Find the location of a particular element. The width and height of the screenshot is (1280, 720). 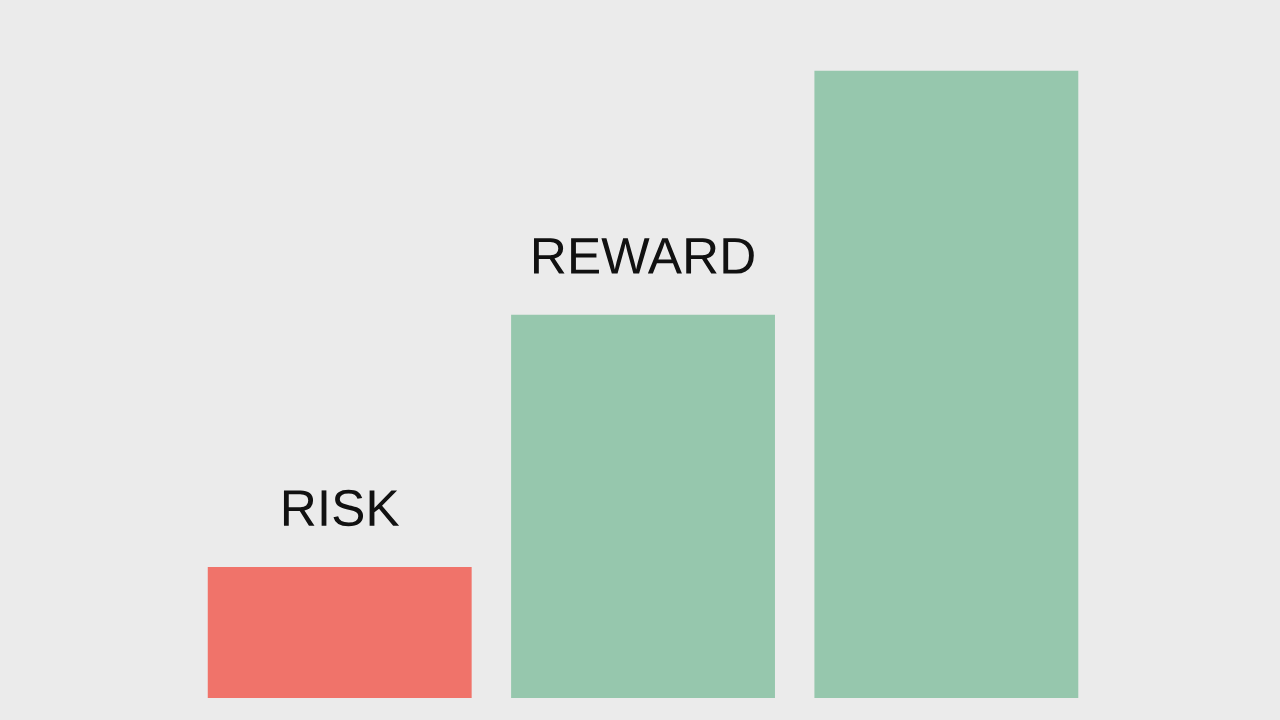

annotation: REWARD is located at coordinates (644, 256).